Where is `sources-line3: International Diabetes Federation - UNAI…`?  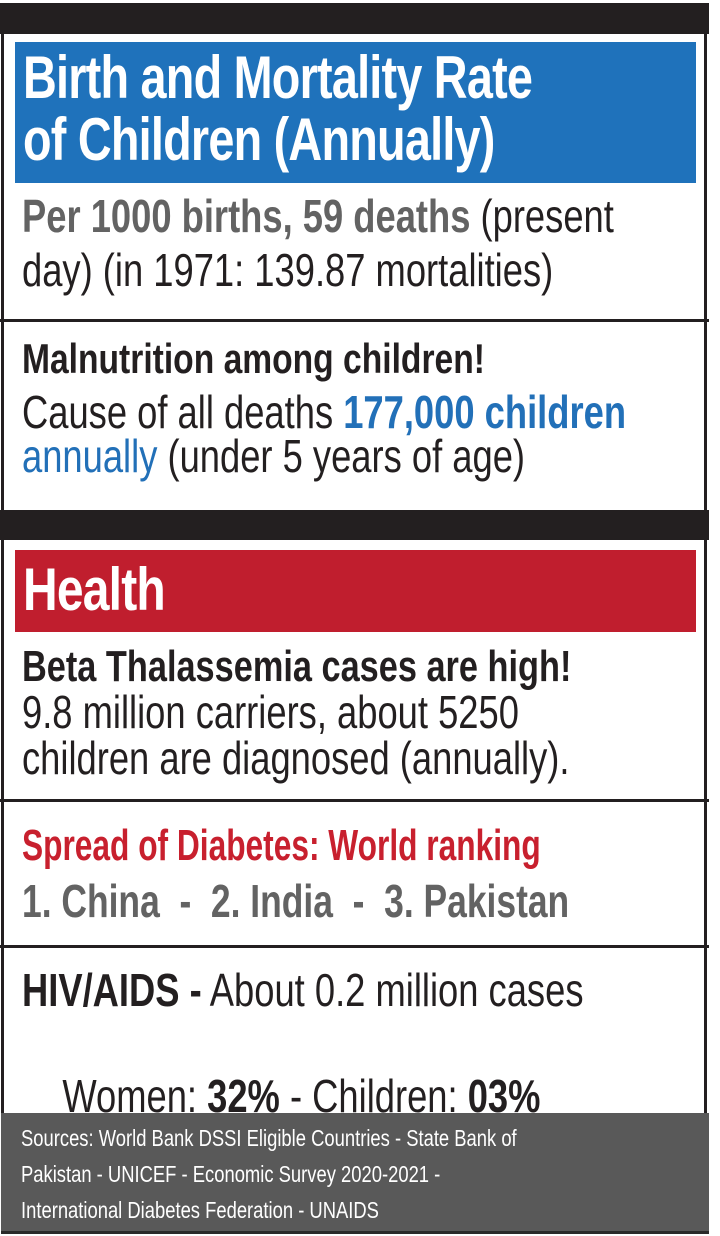
sources-line3: International Diabetes Federation - UNAI… is located at coordinates (200, 1210).